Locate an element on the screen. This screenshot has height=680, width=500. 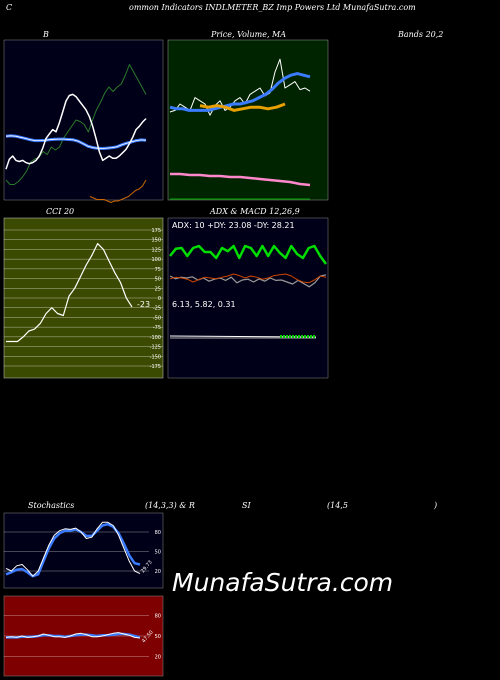
adx-macd-title: ADX & MACD 12,26,9 is located at coordinates (255, 211).